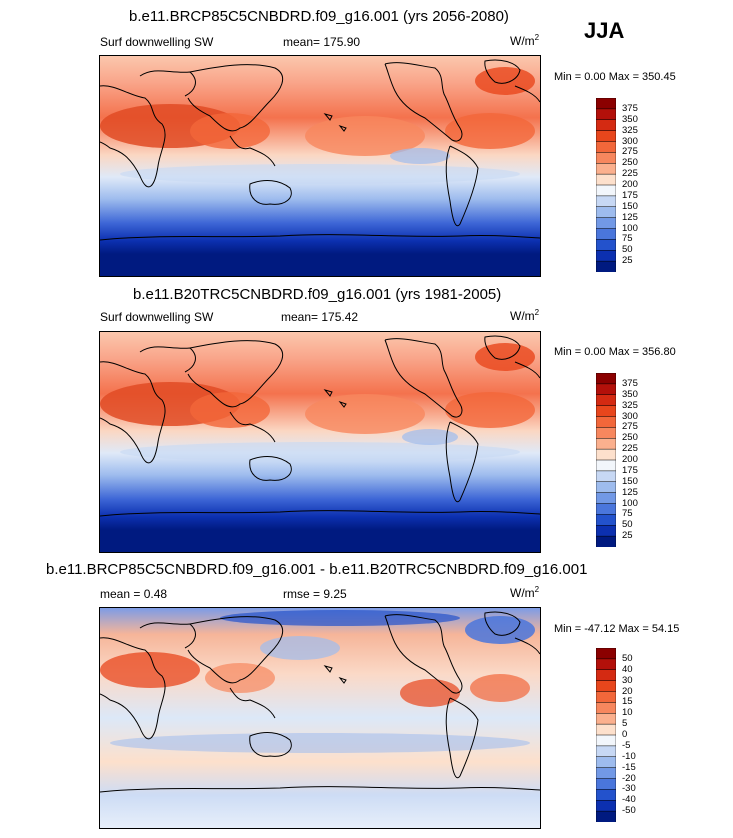  I want to click on panel1-colorbar-svg, so click(606, 185).